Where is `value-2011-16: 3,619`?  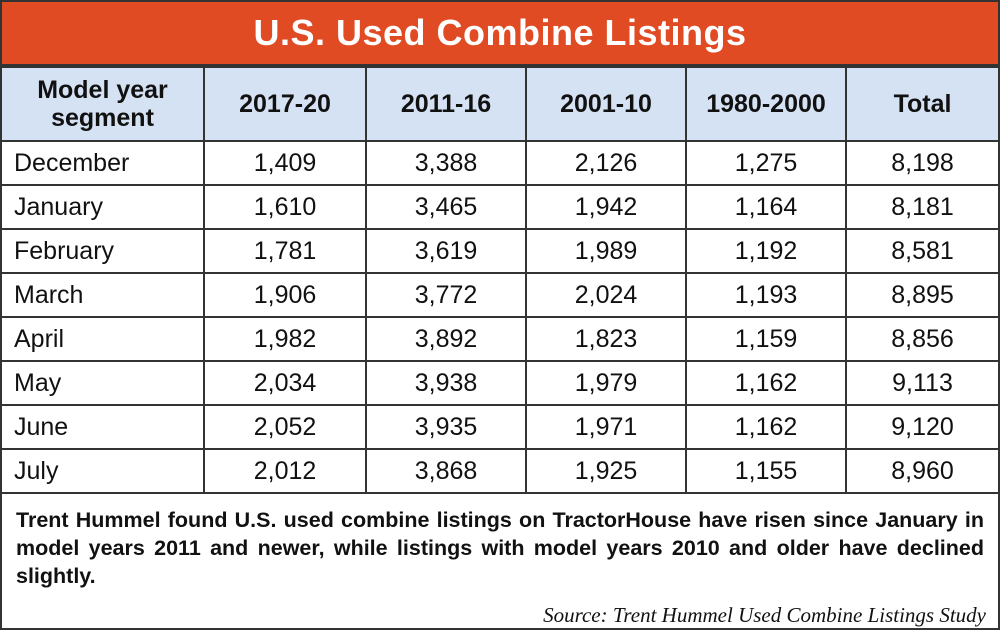 value-2011-16: 3,619 is located at coordinates (446, 251).